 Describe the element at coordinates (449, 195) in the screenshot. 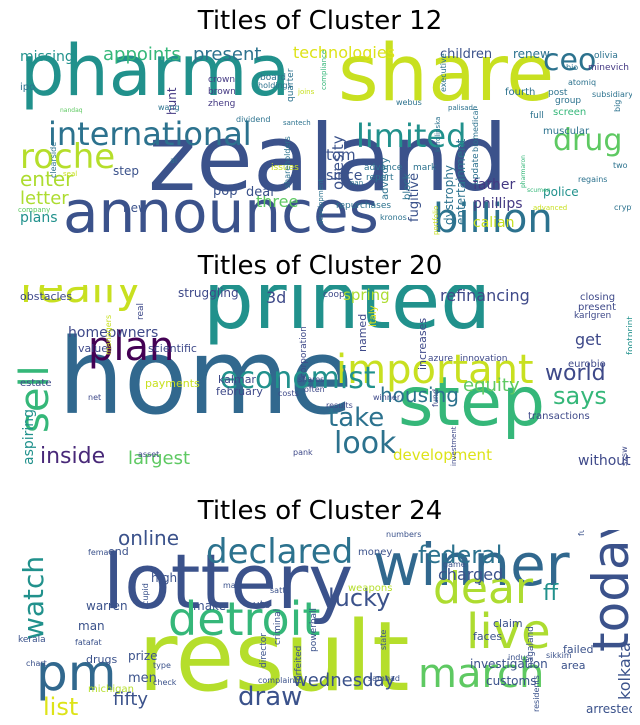

I see `cloud-word: dystrophy` at that location.